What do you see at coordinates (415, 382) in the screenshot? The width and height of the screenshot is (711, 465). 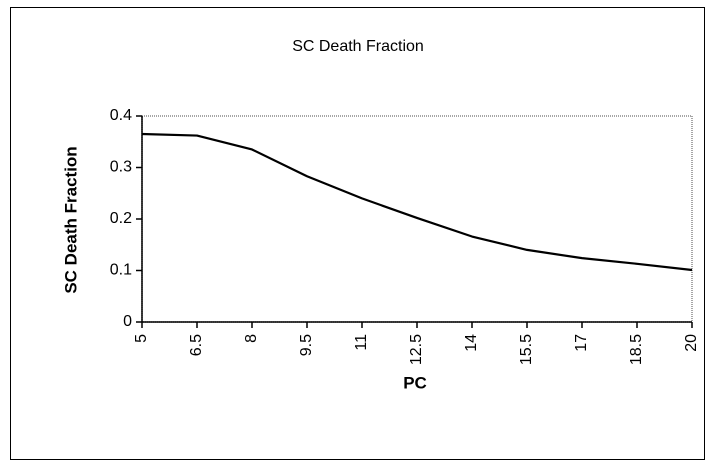 I see `x-axis-label: PC` at bounding box center [415, 382].